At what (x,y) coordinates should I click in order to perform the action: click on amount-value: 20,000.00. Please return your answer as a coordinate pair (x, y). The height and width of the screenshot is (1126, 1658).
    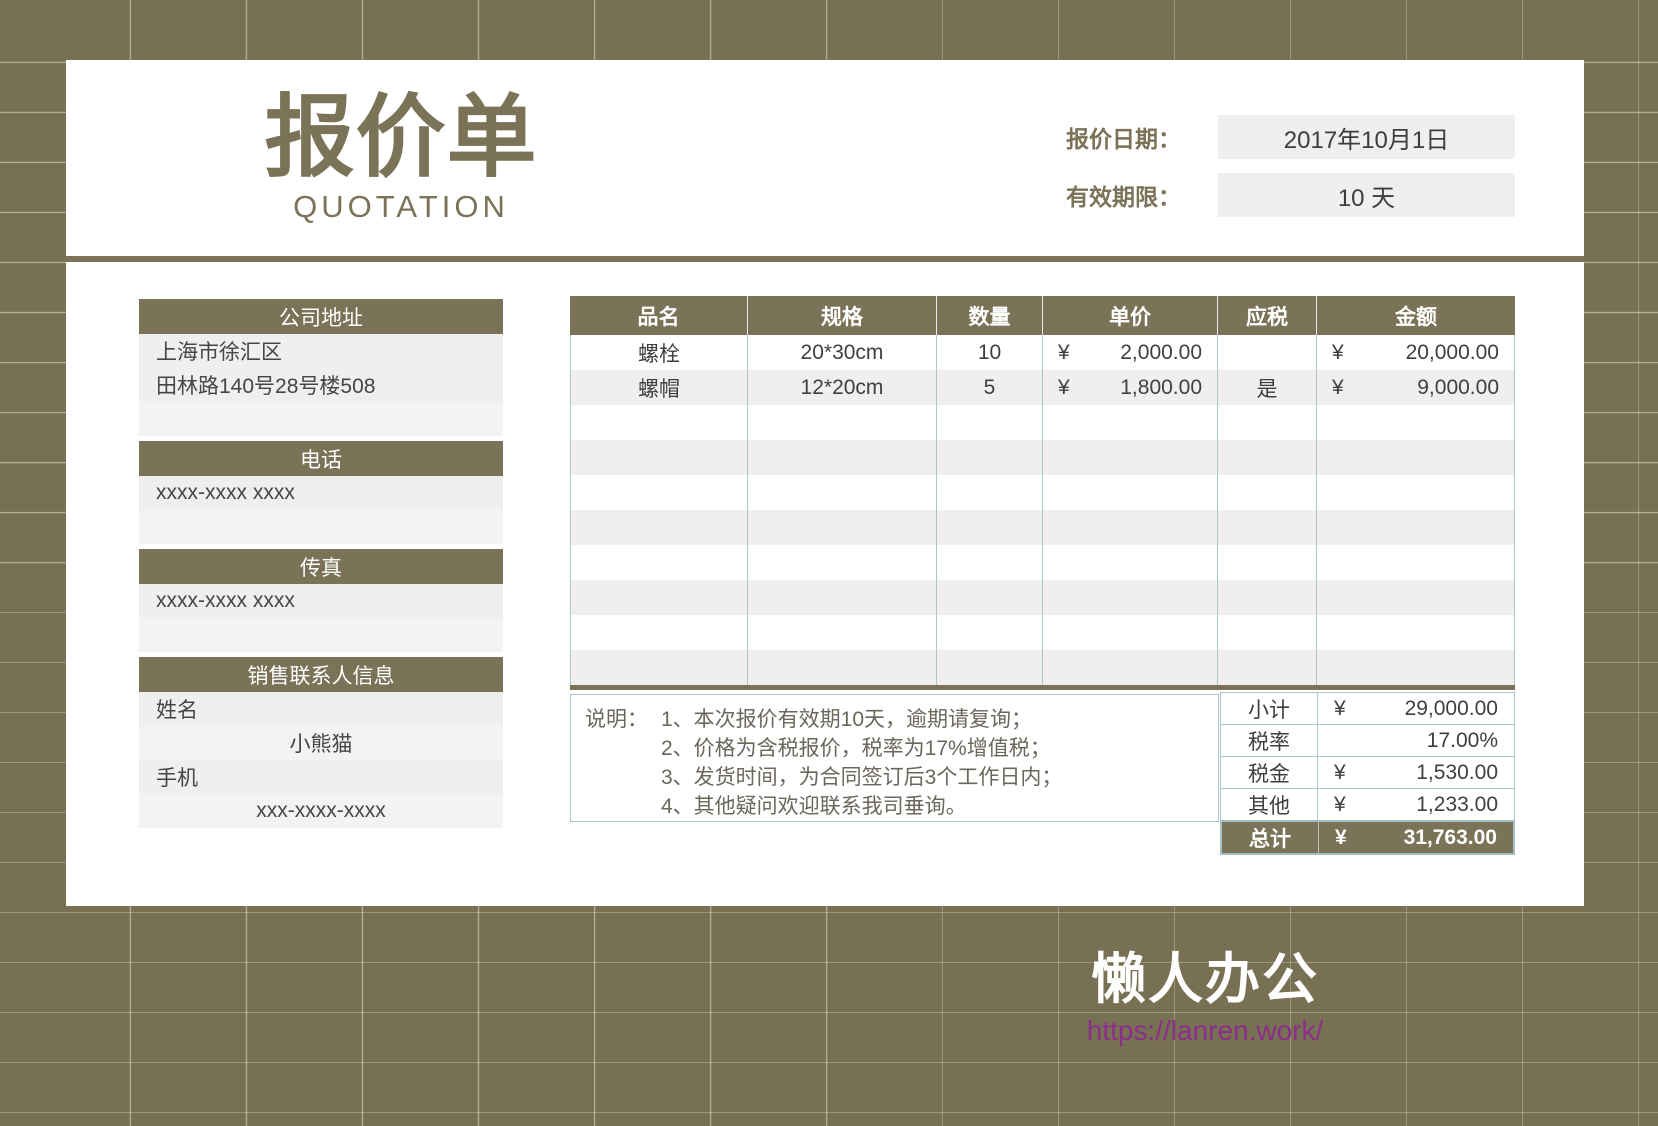
    Looking at the image, I should click on (1452, 352).